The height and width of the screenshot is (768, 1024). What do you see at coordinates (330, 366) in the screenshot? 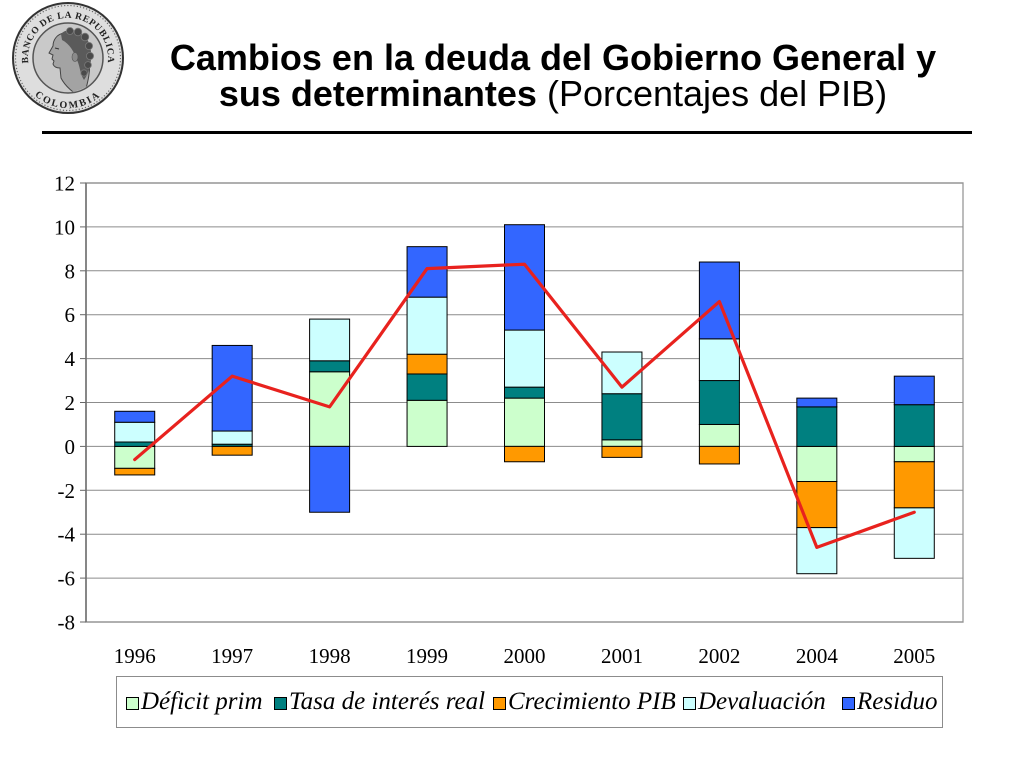
I see `bar-tasa-de-interes-real-1998` at bounding box center [330, 366].